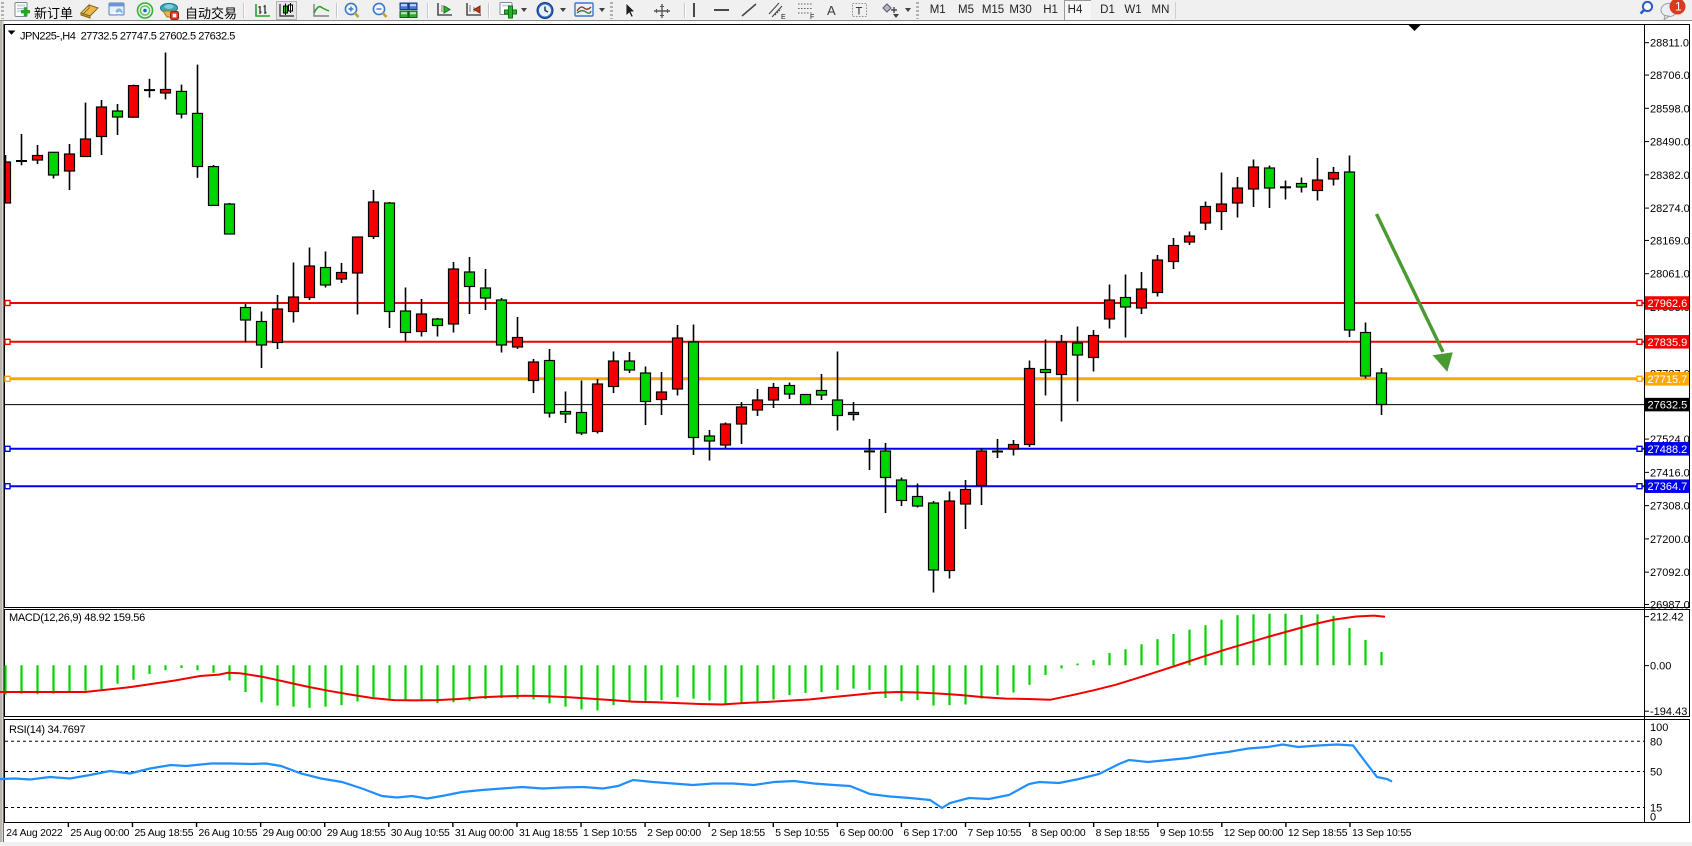 This screenshot has height=846, width=1692. I want to click on svg-text: 28382.0, so click(1670, 176).